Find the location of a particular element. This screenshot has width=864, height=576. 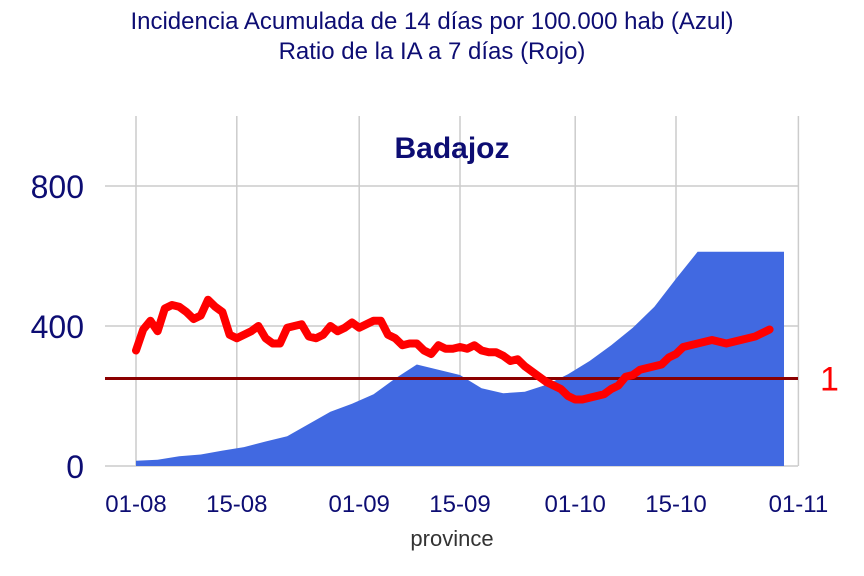

x-tick-label-01-11: 01-11 is located at coordinates (799, 504).